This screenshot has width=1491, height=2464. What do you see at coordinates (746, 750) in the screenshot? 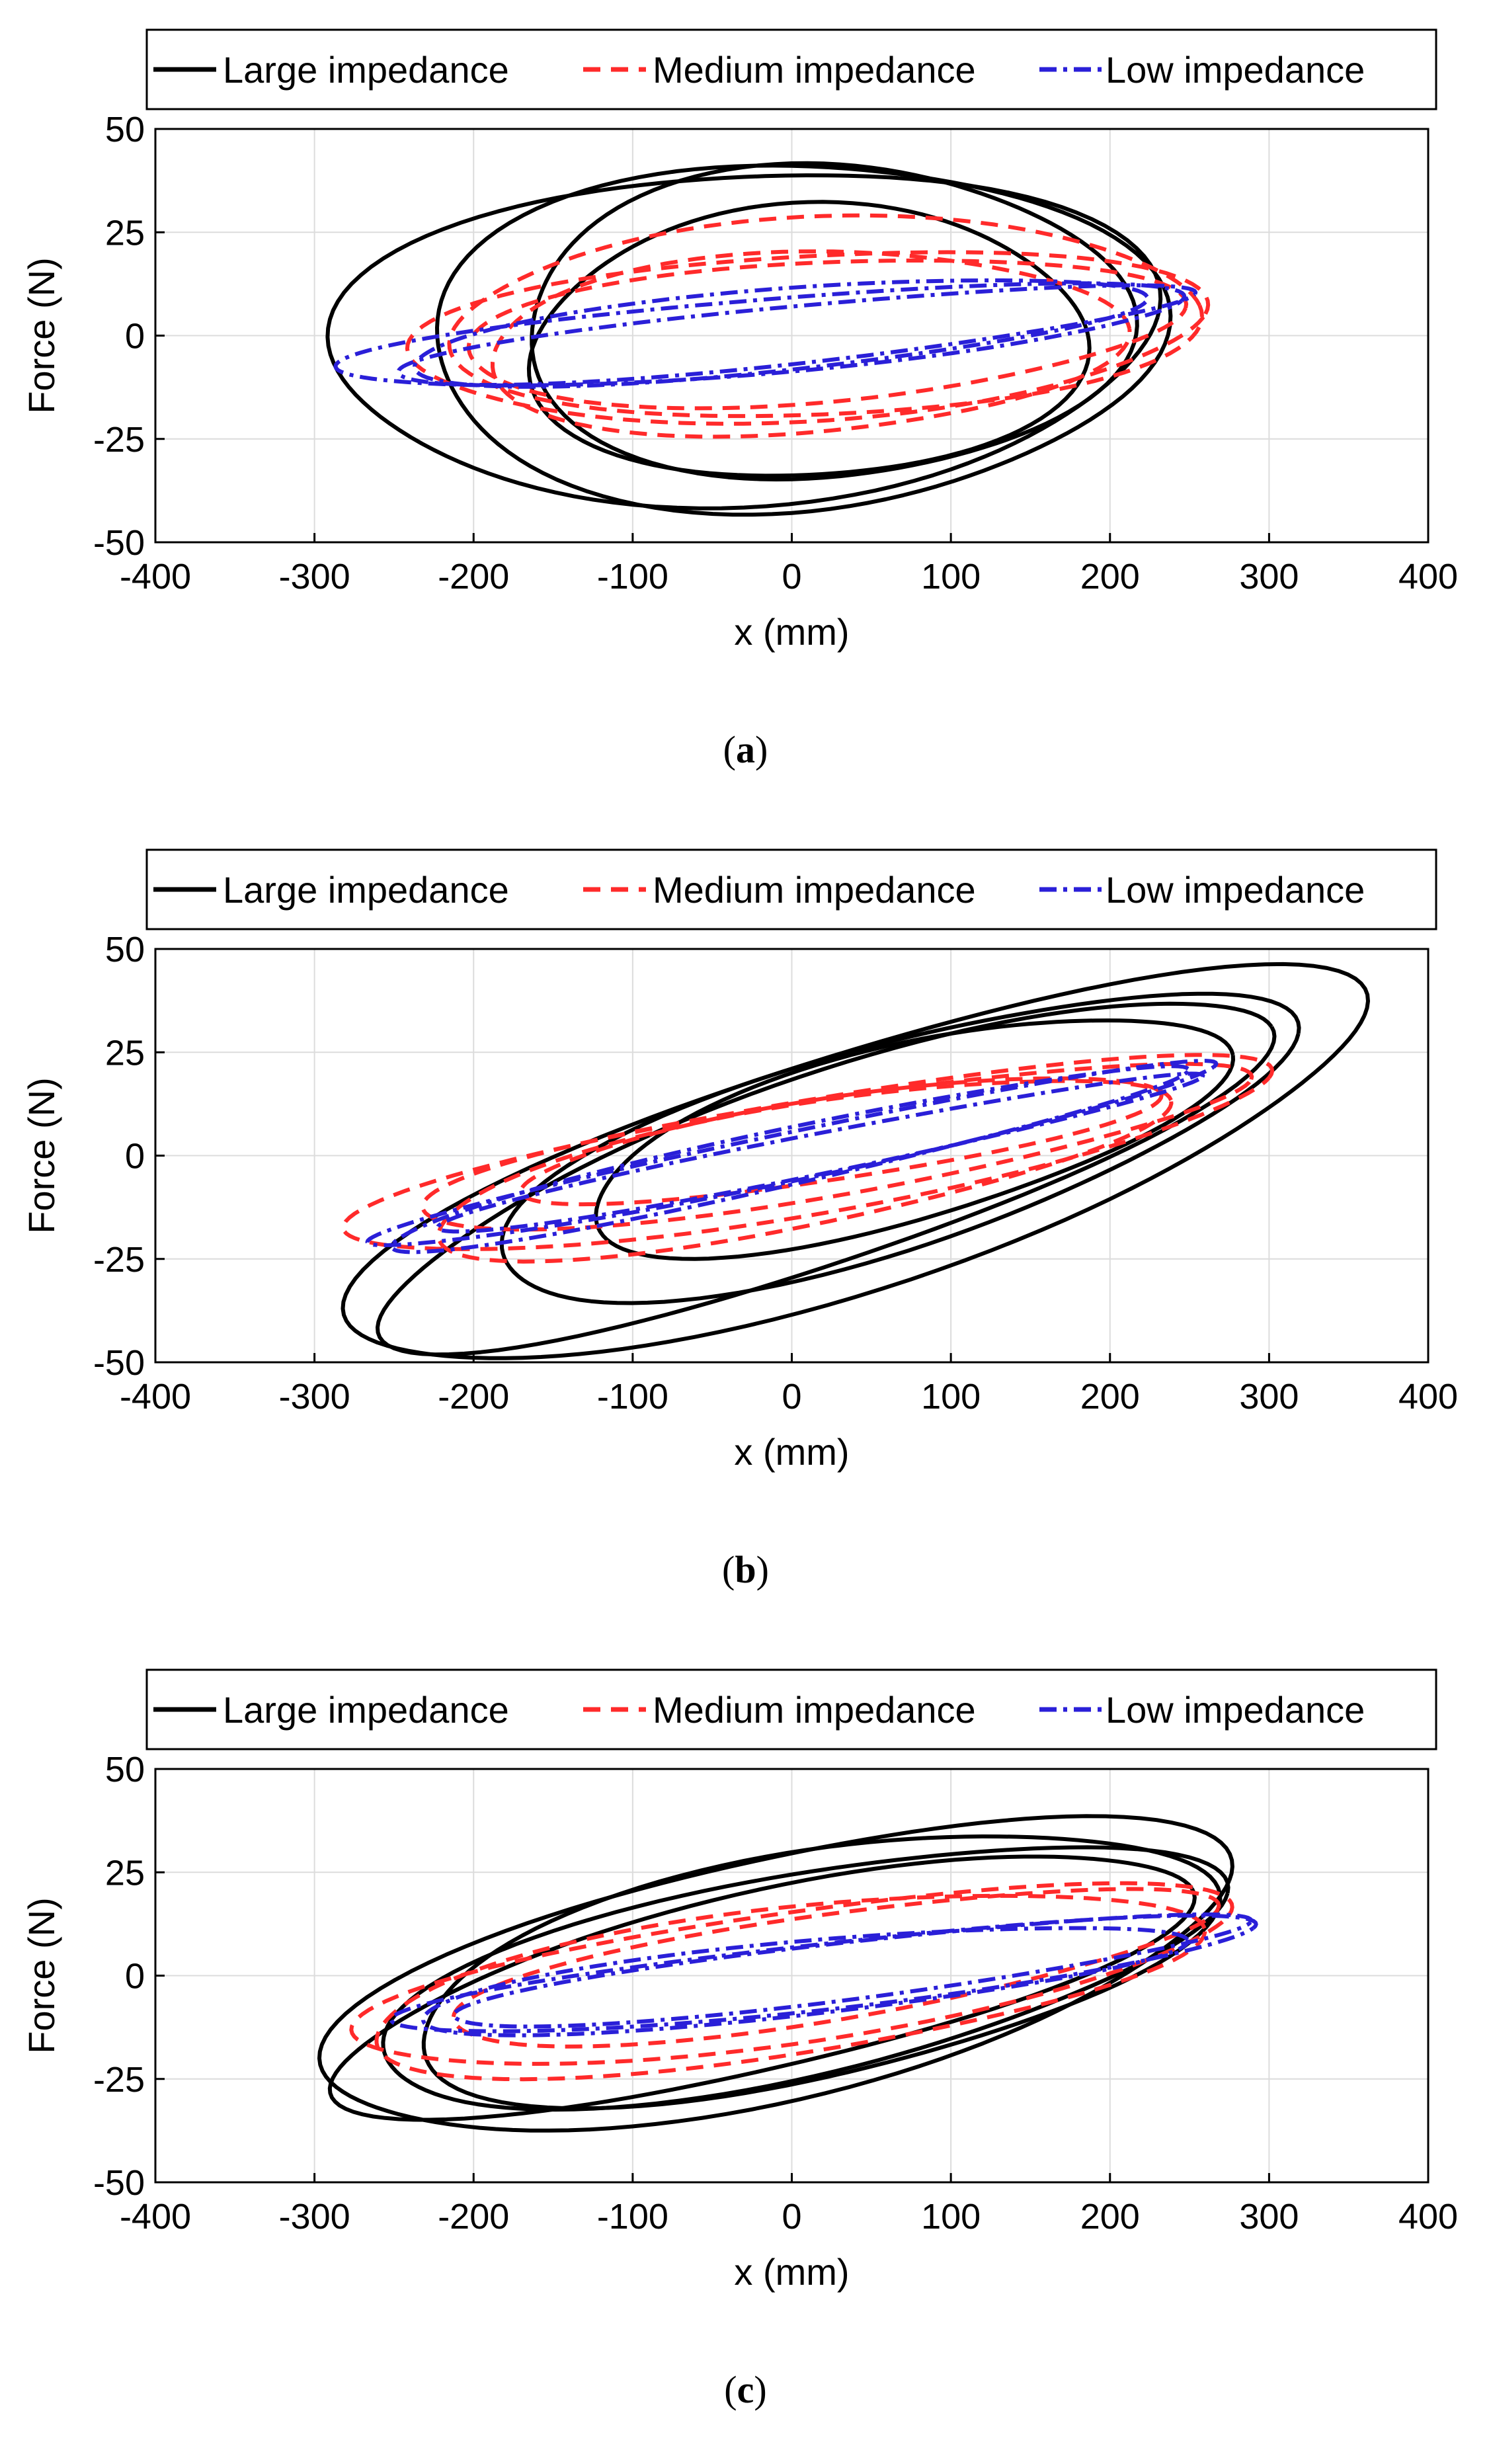
I see `caption-a: (a)` at bounding box center [746, 750].